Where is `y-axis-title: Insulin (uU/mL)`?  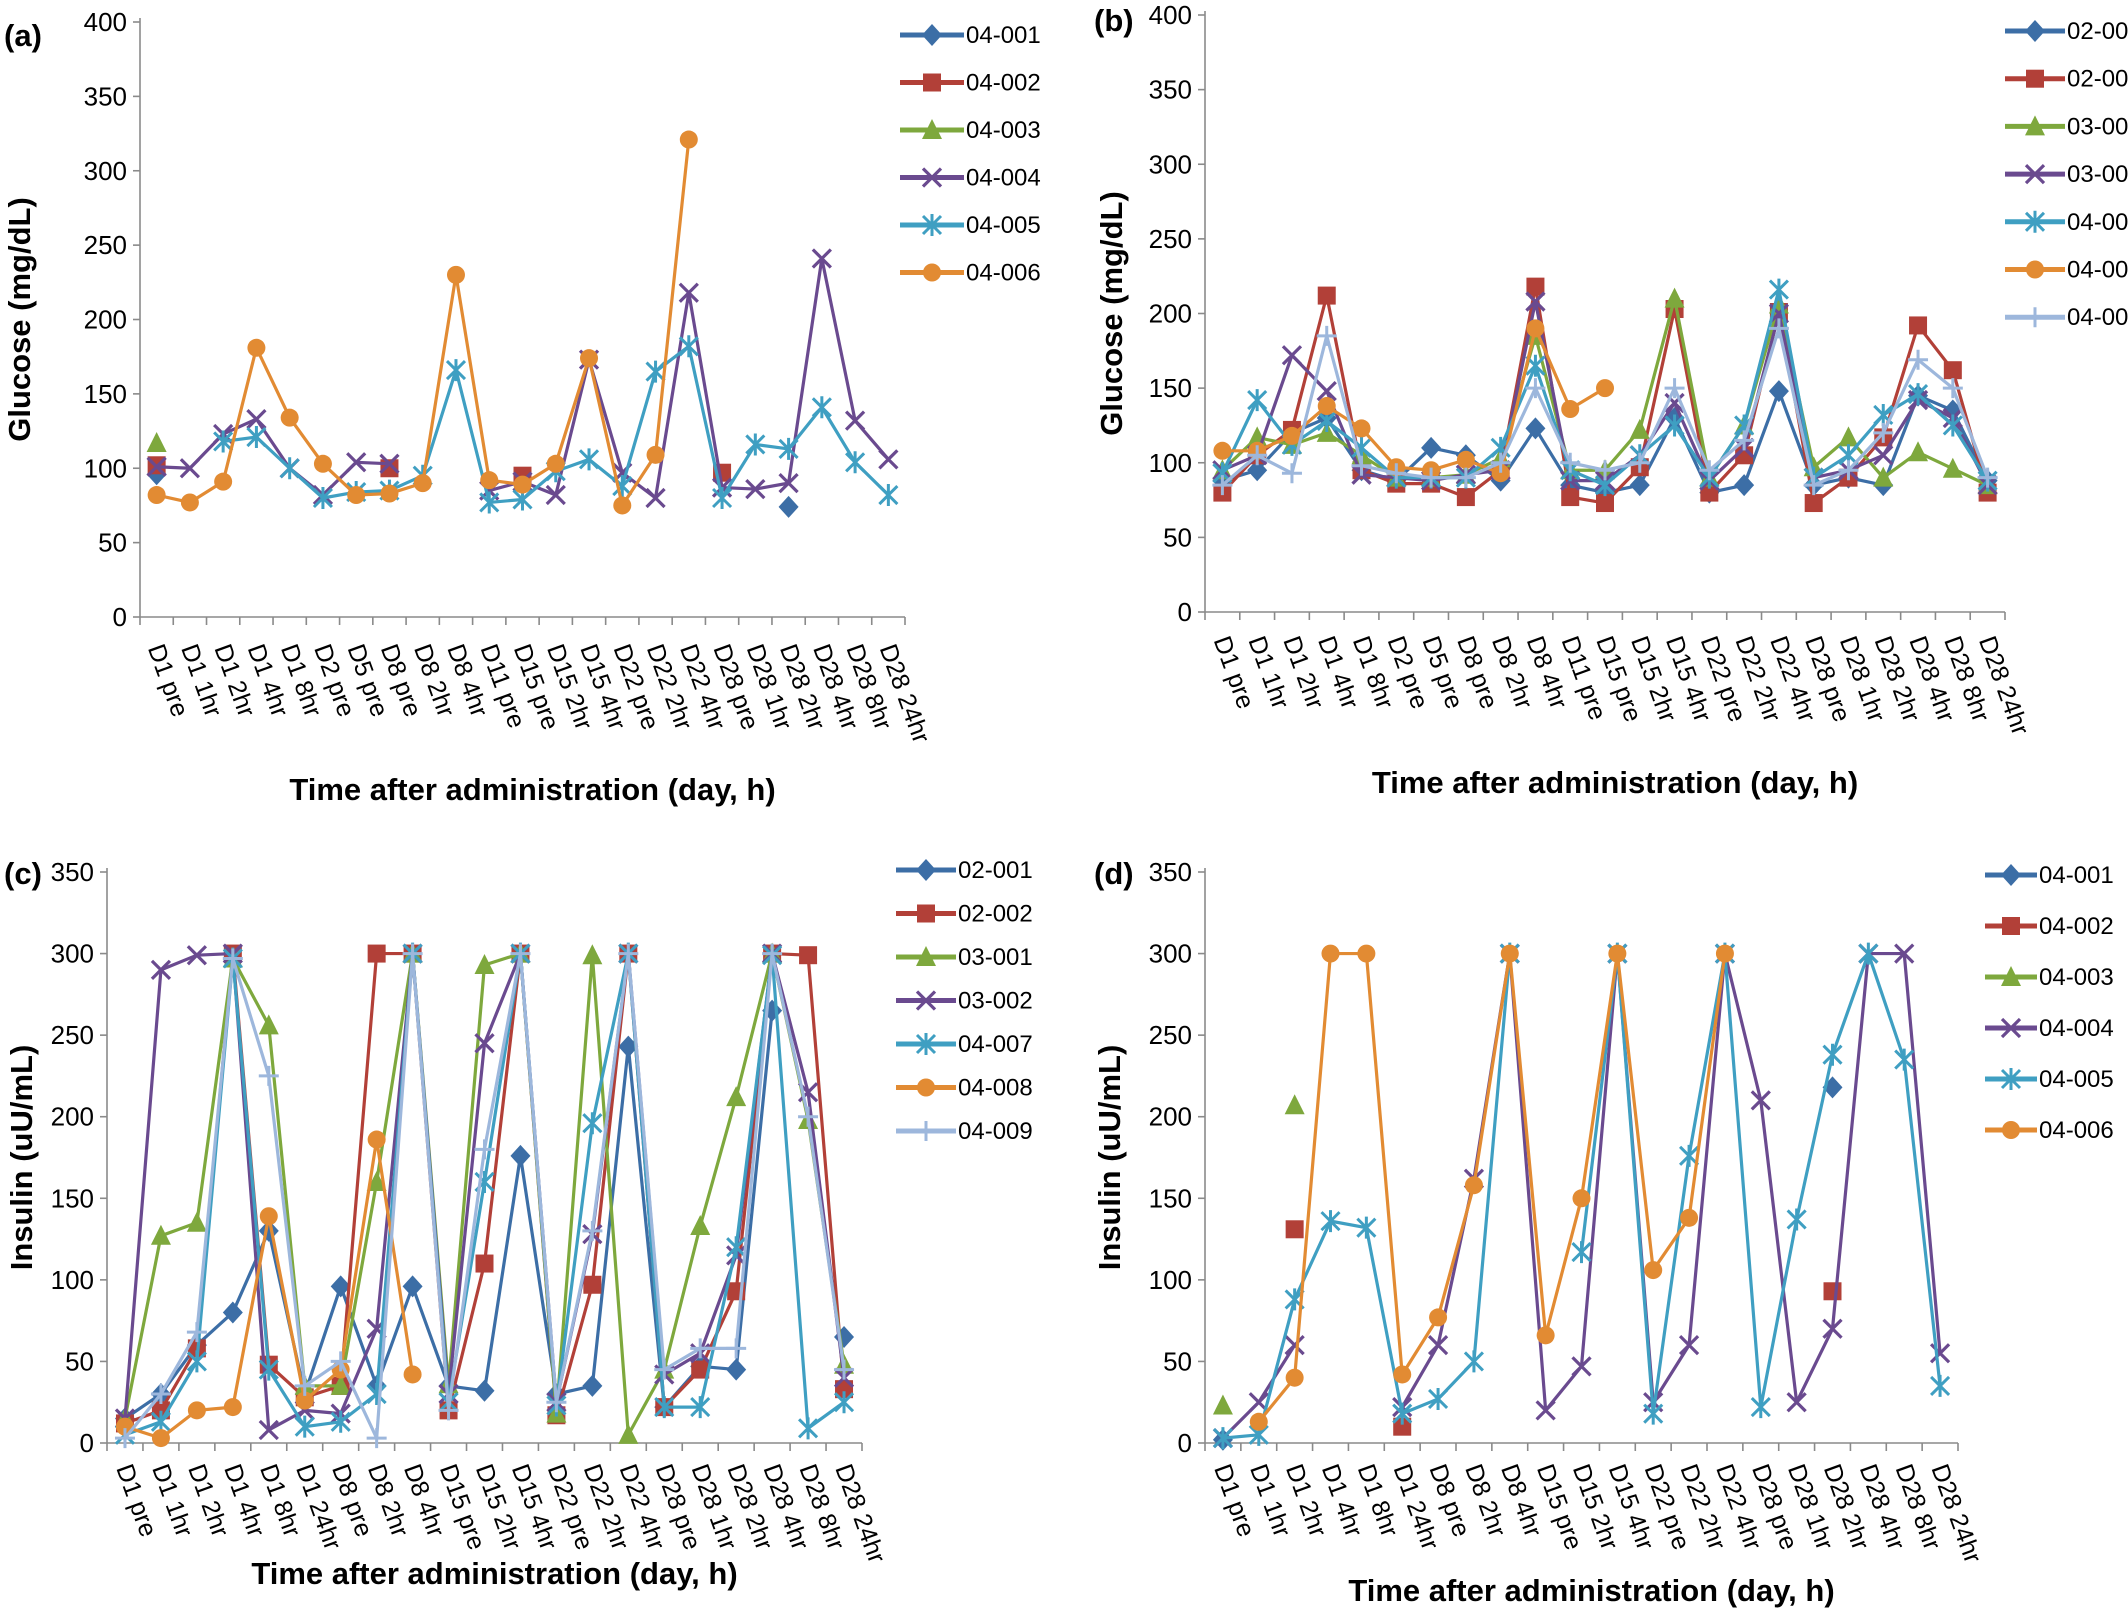 y-axis-title: Insulin (uU/mL) is located at coordinates (1109, 1158).